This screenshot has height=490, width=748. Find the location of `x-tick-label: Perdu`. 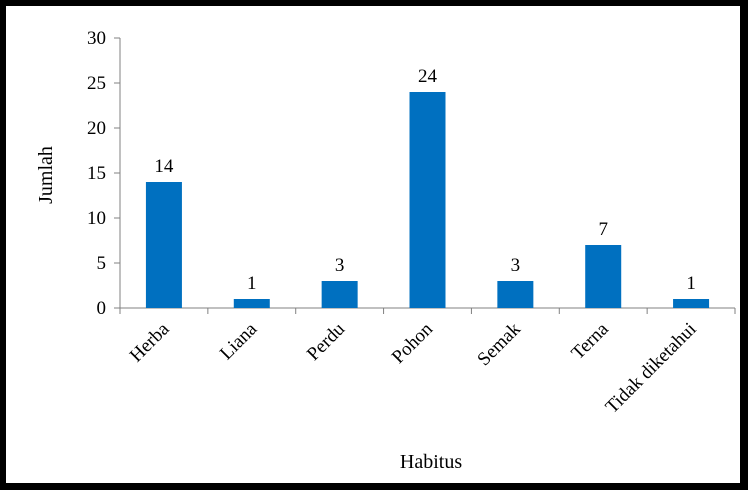

x-tick-label: Perdu is located at coordinates (326, 341).